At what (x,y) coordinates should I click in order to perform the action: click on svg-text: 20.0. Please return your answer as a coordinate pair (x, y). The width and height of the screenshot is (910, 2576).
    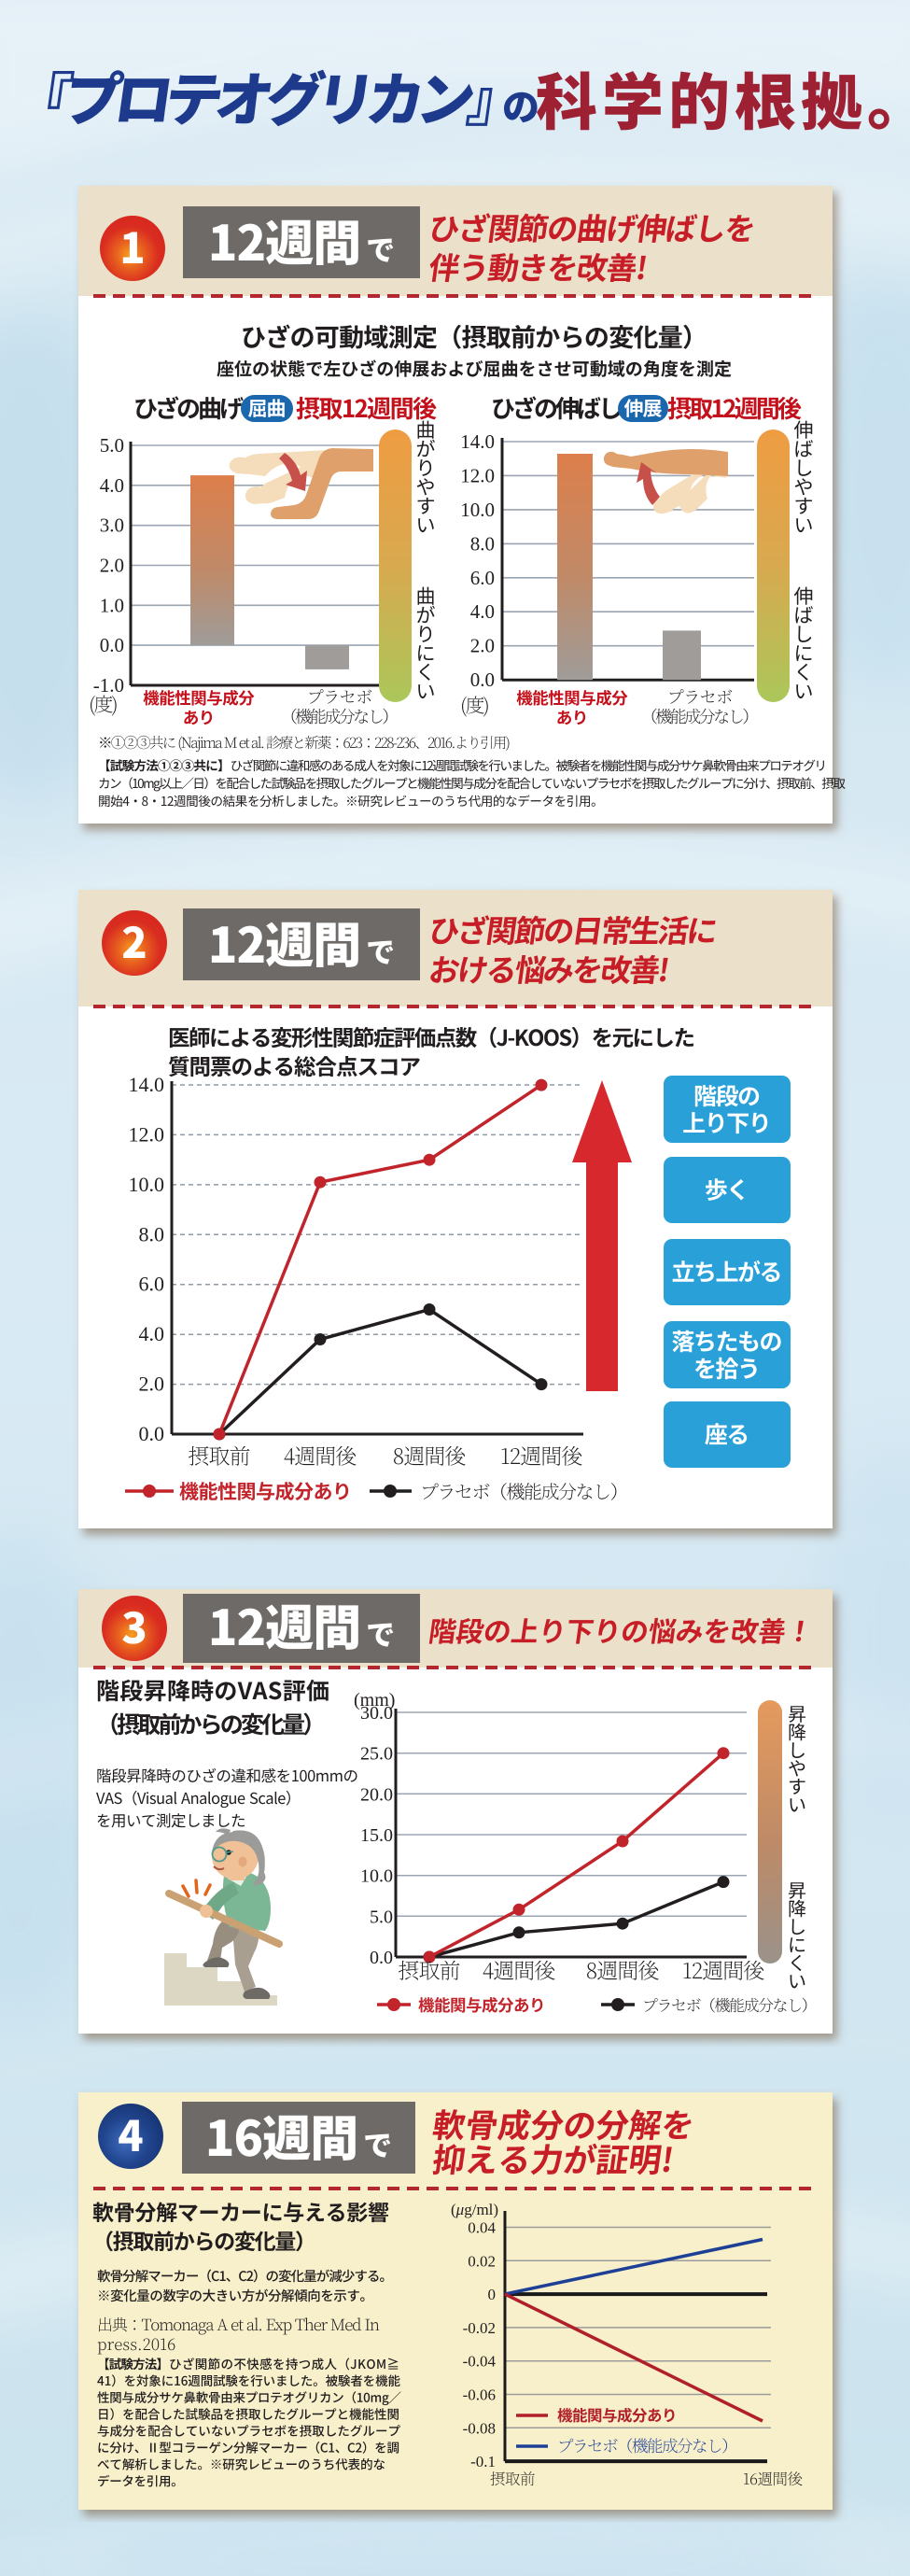
    Looking at the image, I should click on (376, 1794).